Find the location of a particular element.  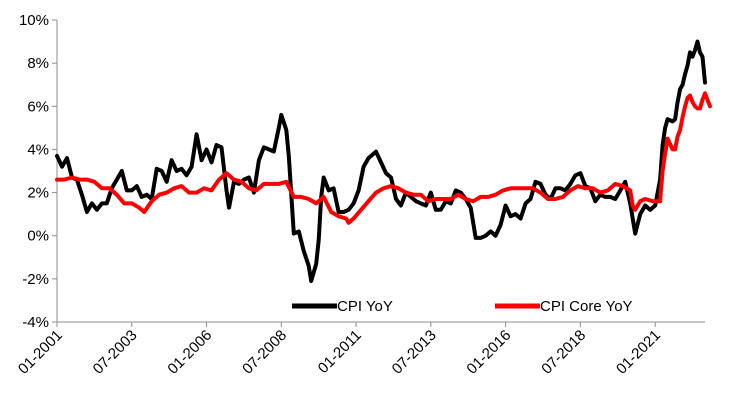

x-tick-label: 07-2018 is located at coordinates (563, 352).